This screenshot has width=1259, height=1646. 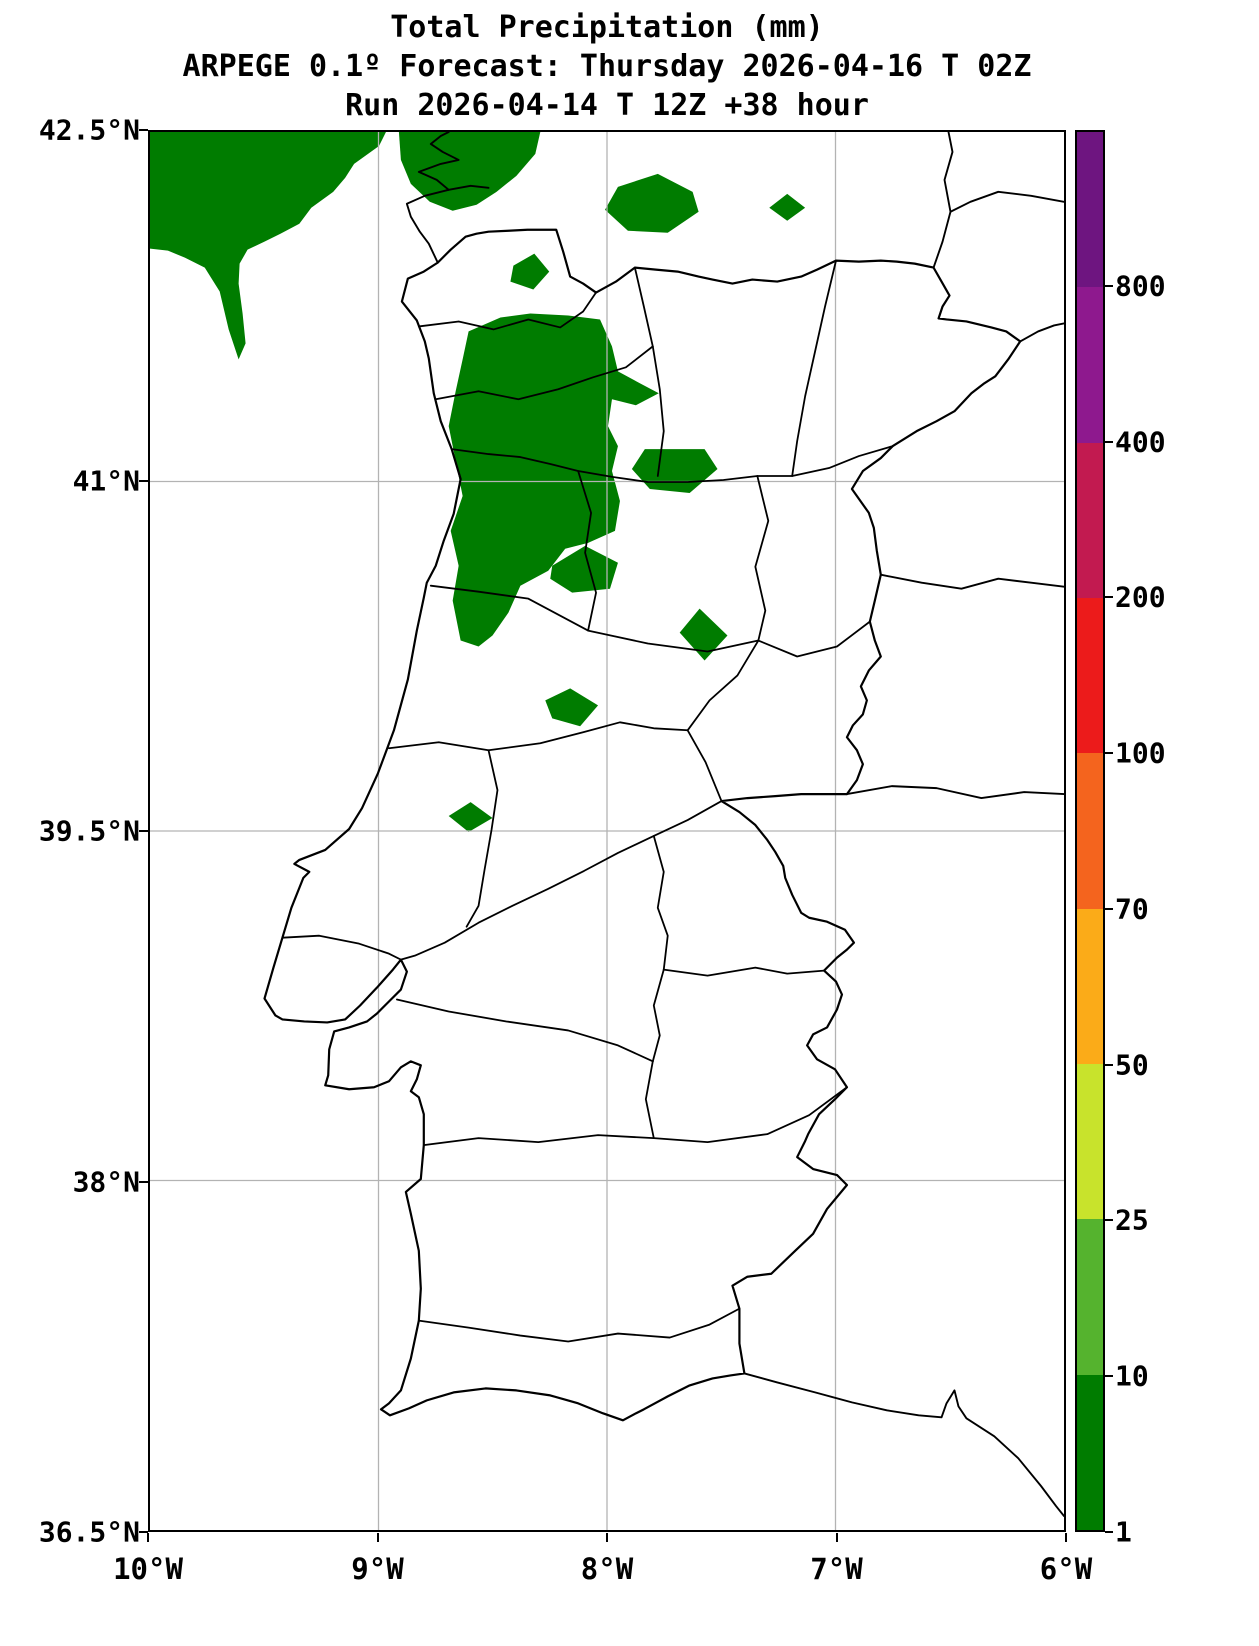 I want to click on x-tick-label: 10°W, so click(x=148, y=1569).